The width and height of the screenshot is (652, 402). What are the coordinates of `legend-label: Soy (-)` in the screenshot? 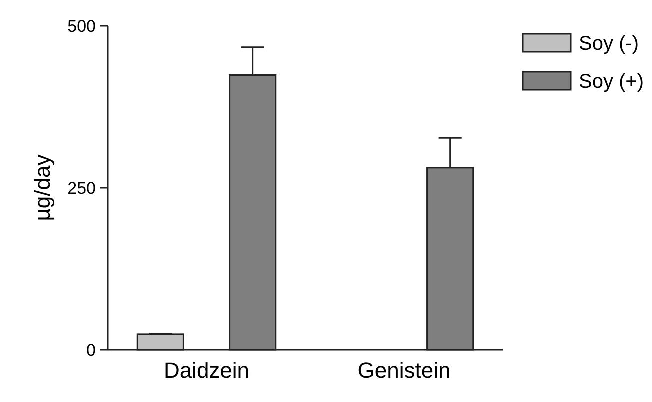 It's located at (609, 44).